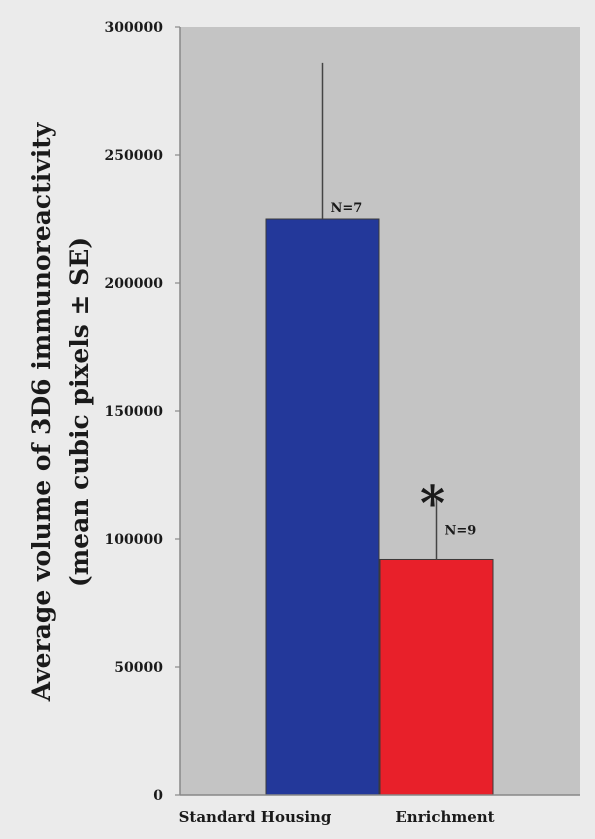 The width and height of the screenshot is (595, 839). What do you see at coordinates (134, 412) in the screenshot?
I see `y-tick-label: 150000` at bounding box center [134, 412].